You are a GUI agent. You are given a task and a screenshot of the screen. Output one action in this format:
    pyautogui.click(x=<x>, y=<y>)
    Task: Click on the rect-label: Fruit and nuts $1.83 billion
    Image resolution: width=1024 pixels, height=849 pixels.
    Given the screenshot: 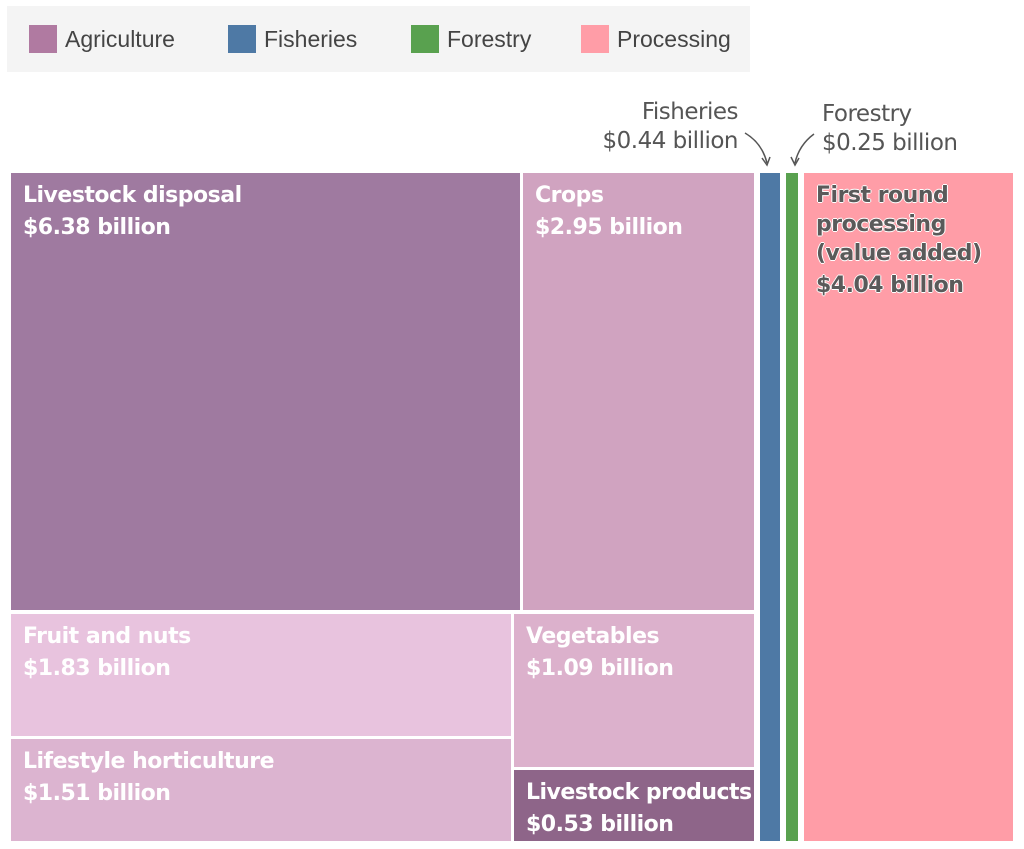 What is the action you would take?
    pyautogui.click(x=107, y=652)
    